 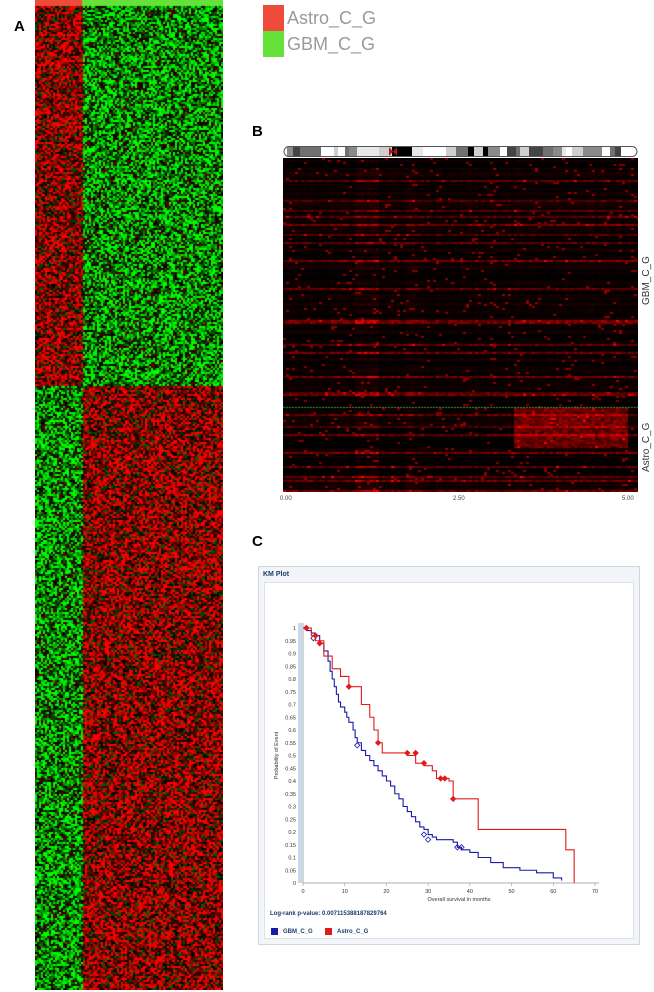 I want to click on y-tick-label: 0.3, so click(x=292, y=808).